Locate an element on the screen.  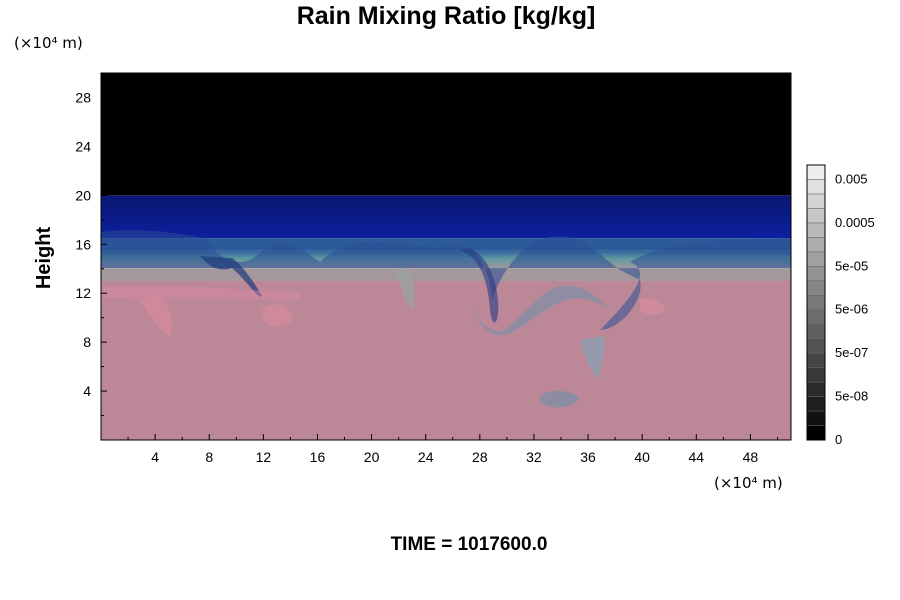
x-tick-label: 32 is located at coordinates (534, 457).